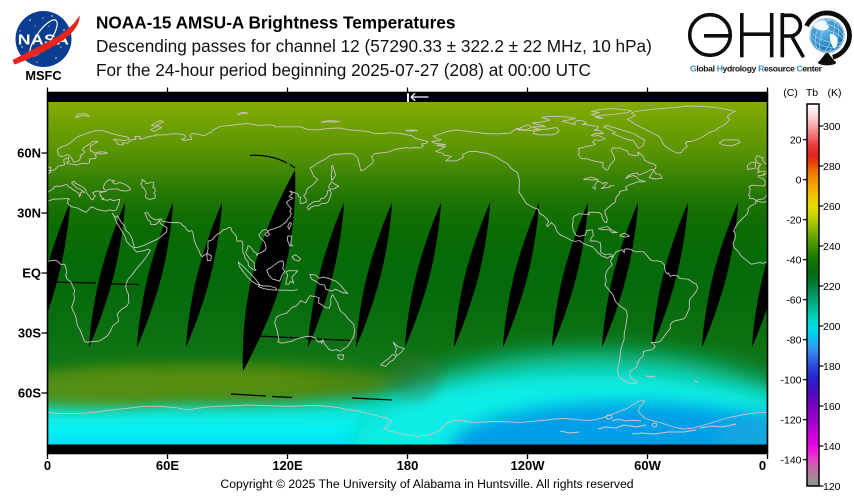 Image resolution: width=854 pixels, height=502 pixels. I want to click on svg-text: 120, so click(832, 487).